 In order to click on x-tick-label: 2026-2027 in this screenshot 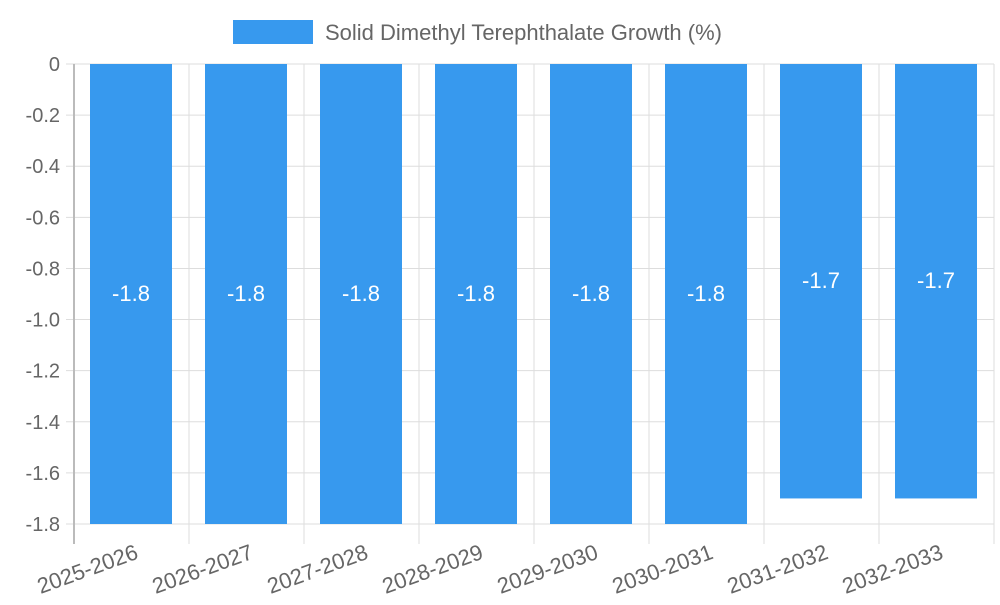, I will do `click(202, 568)`.